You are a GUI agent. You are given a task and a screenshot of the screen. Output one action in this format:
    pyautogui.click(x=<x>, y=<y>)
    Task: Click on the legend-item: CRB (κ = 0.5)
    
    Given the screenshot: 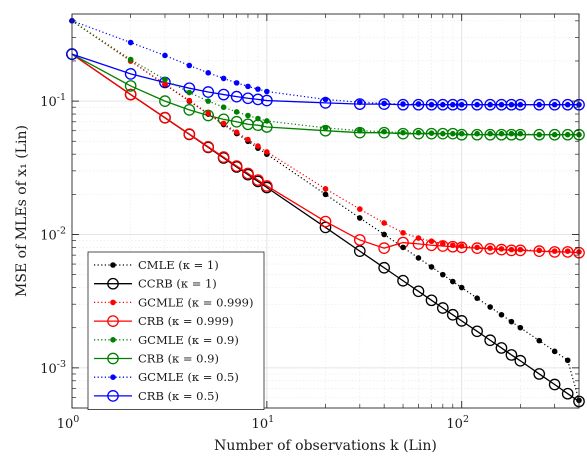 What is the action you would take?
    pyautogui.click(x=156, y=396)
    